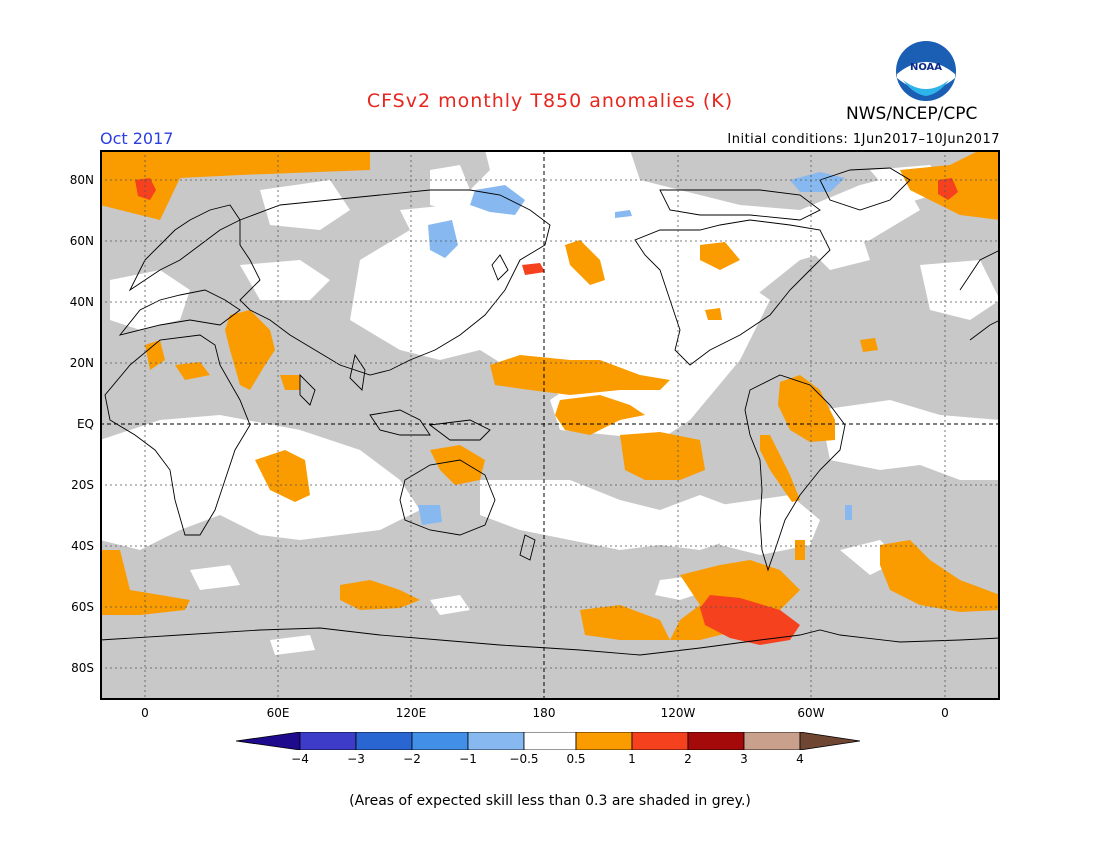 The height and width of the screenshot is (850, 1100). Describe the element at coordinates (411, 713) in the screenshot. I see `lon-label: 120E` at that location.